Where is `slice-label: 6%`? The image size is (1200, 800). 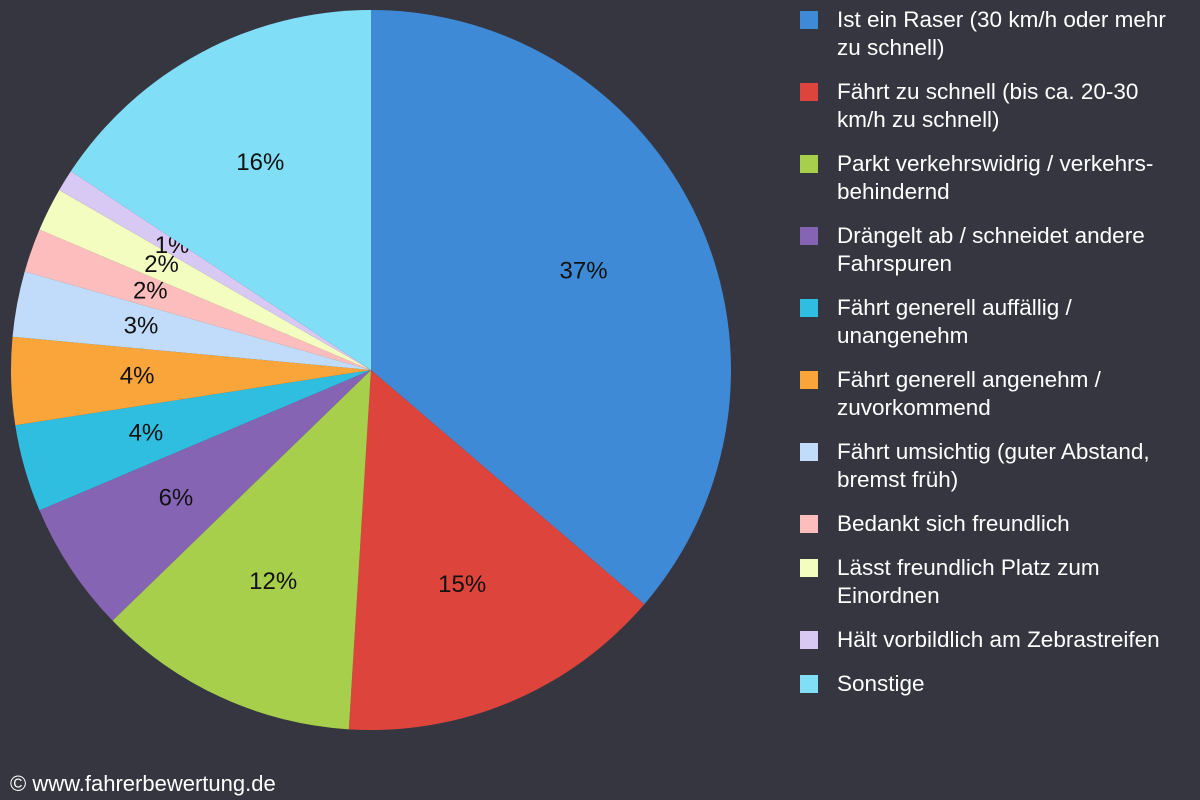 slice-label: 6% is located at coordinates (176, 498).